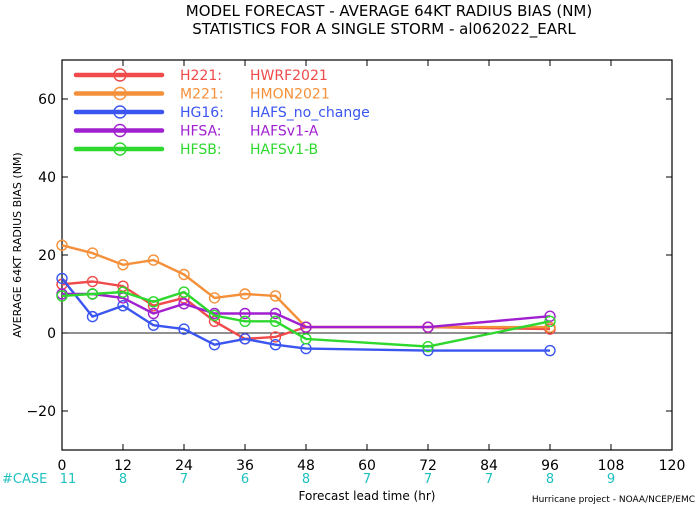 Image resolution: width=700 pixels, height=506 pixels. Describe the element at coordinates (611, 479) in the screenshot. I see `case-count: 9` at that location.